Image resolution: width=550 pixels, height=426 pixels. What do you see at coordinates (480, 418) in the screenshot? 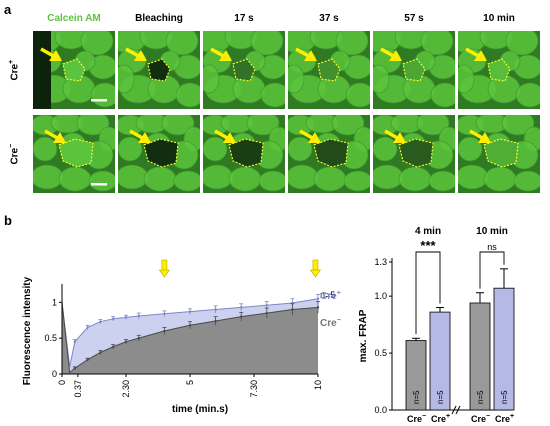
I see `bar-category-label: Cre−` at bounding box center [480, 418].